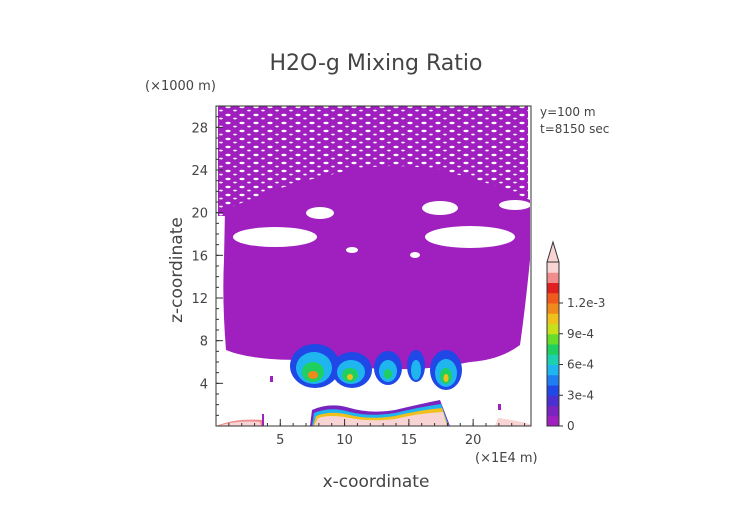  What do you see at coordinates (574, 129) in the screenshot?
I see `annotation-t: t=8150 sec` at bounding box center [574, 129].